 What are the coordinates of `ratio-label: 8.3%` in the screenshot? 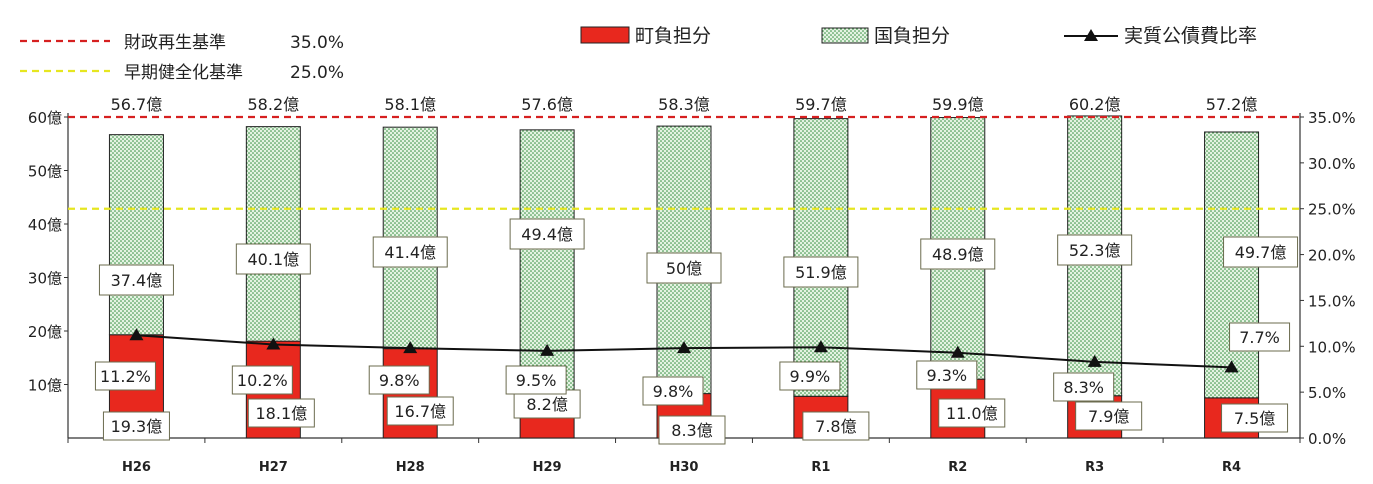 It's located at (1084, 387).